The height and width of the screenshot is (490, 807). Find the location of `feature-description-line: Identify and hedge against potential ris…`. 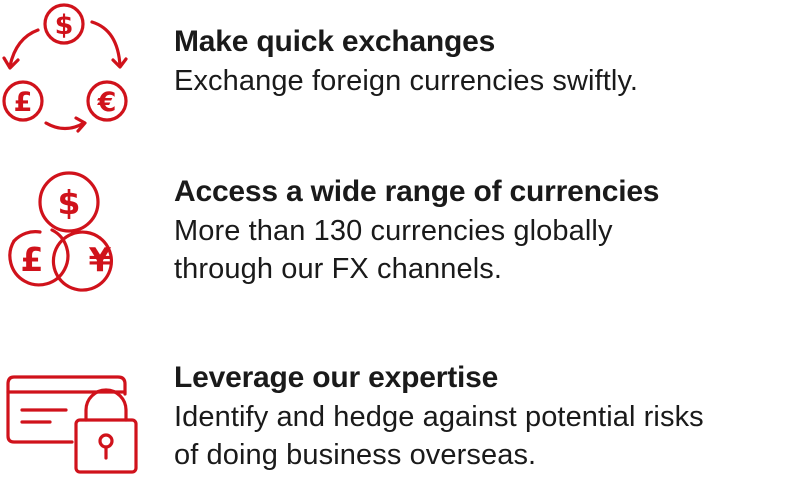

feature-description-line: Identify and hedge against potential ris… is located at coordinates (439, 417).